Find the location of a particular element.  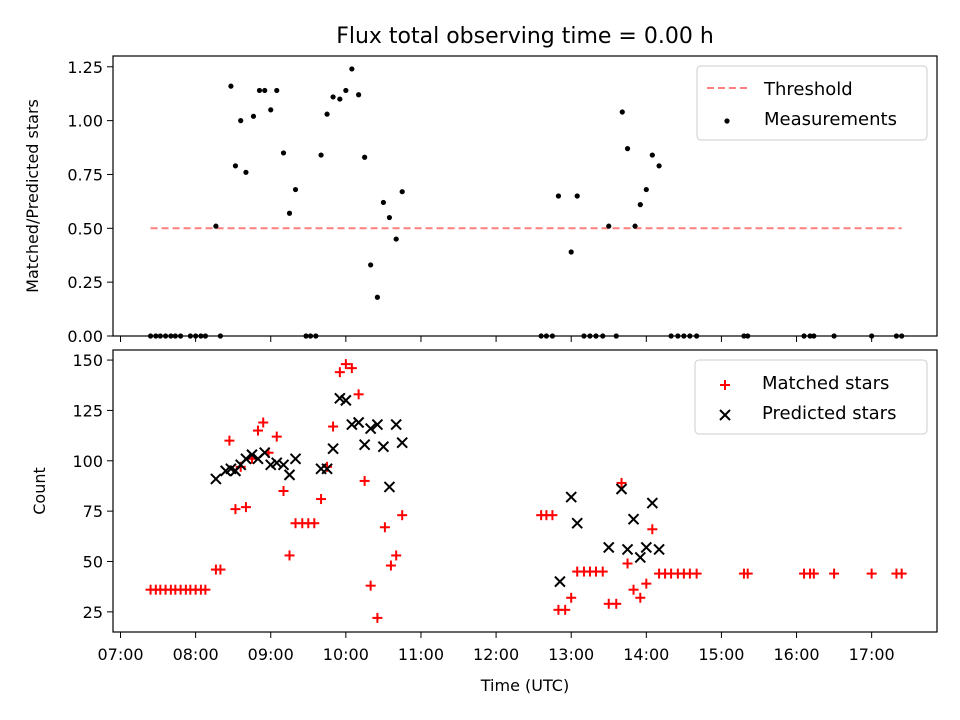

legend: Matched stars Predicted stars is located at coordinates (811, 397).